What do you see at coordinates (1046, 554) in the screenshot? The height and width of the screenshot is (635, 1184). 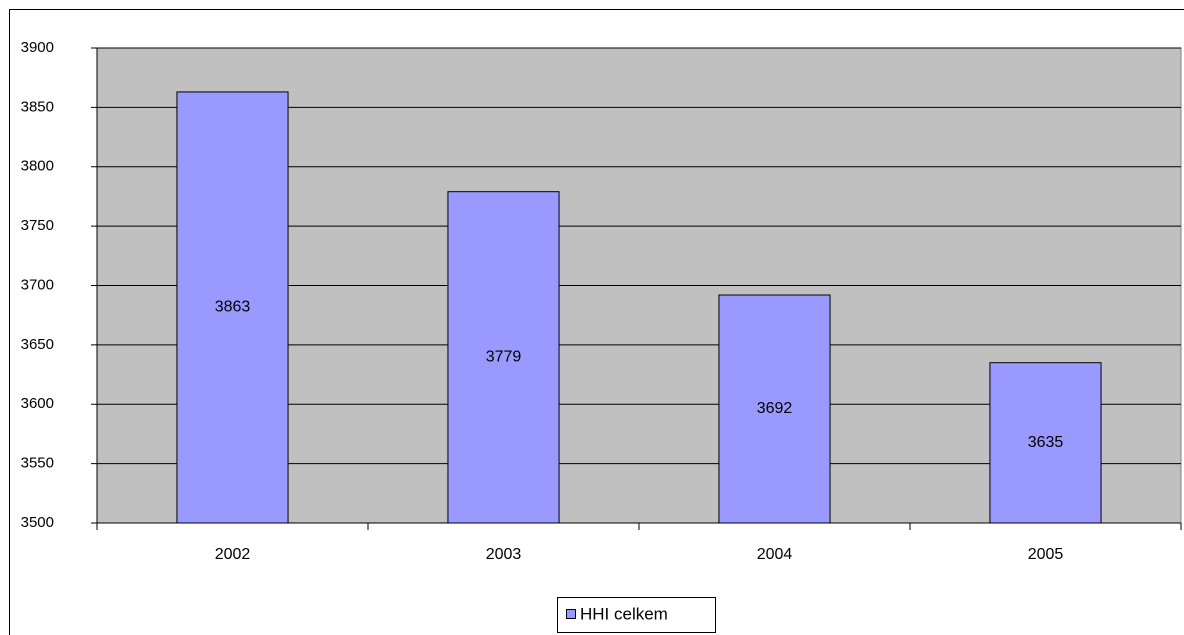 I see `x-tick-label: 2005` at bounding box center [1046, 554].